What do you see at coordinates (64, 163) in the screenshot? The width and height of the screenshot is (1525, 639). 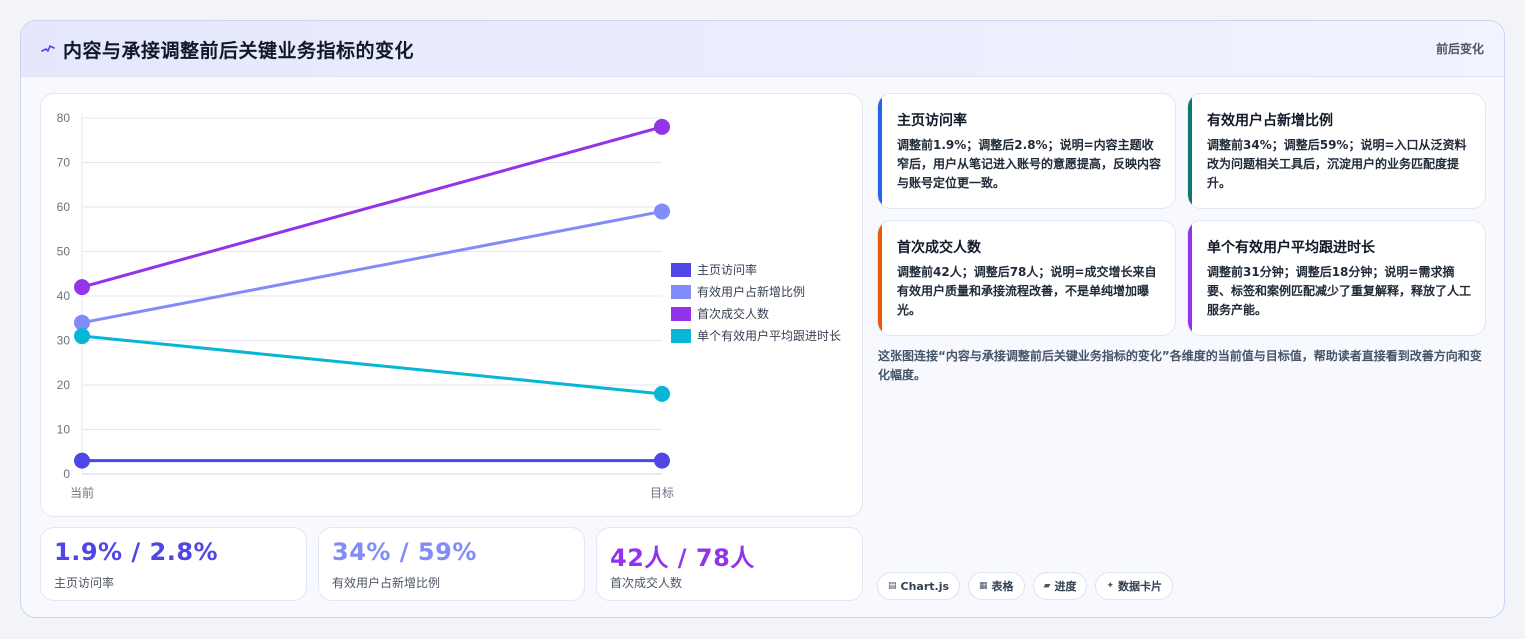 I see `y-tick-label: 70` at bounding box center [64, 163].